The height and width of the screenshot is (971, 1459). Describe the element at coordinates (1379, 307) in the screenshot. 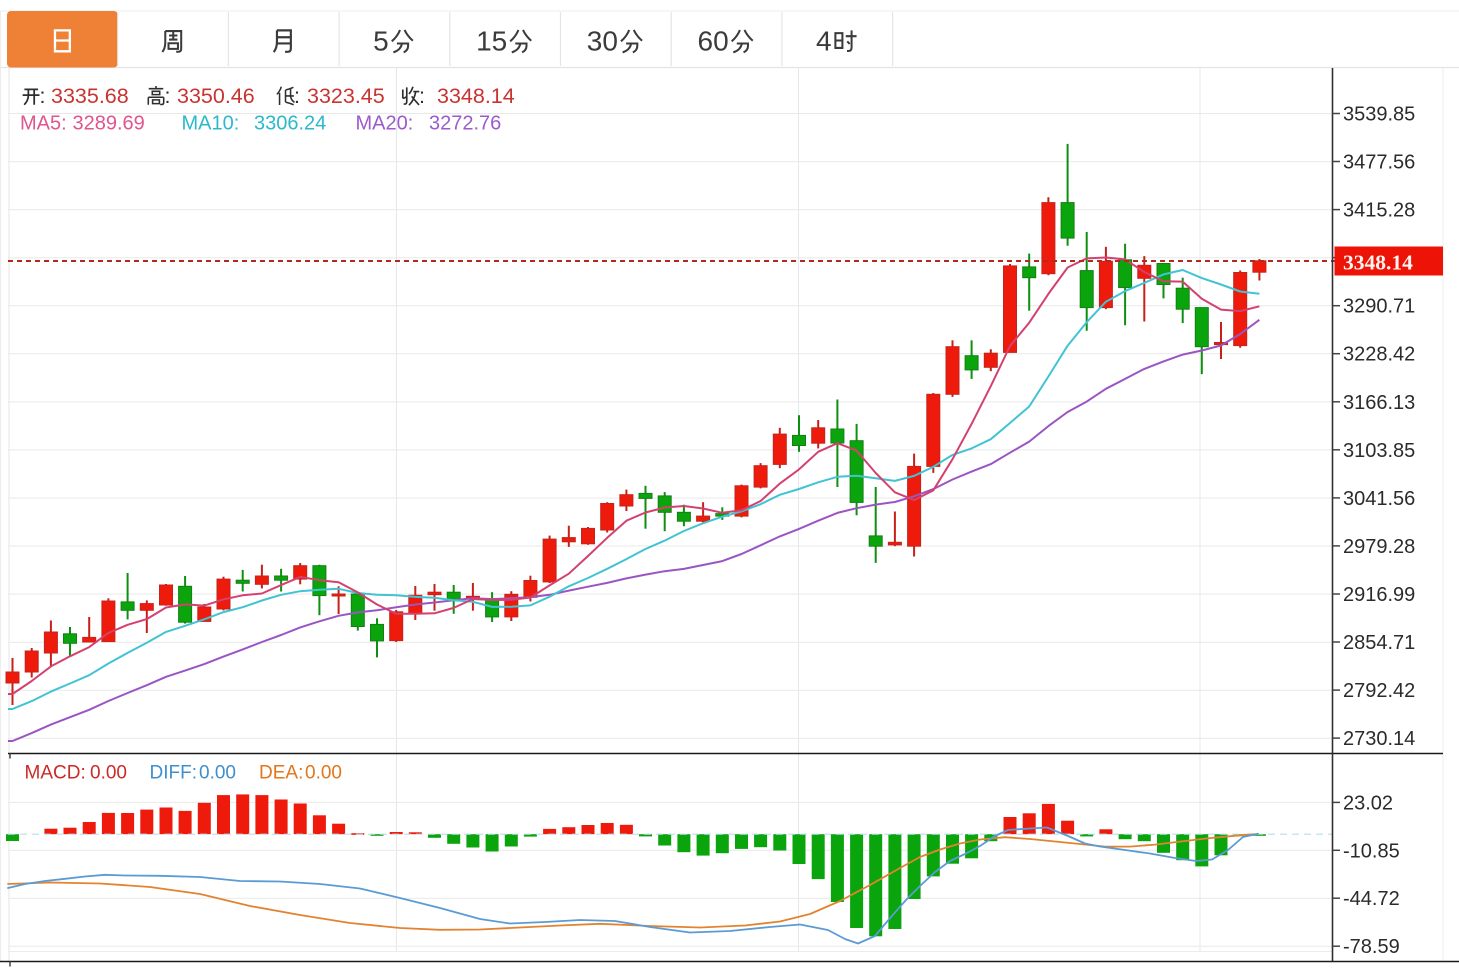

I see `svg-text: 3290.71` at that location.